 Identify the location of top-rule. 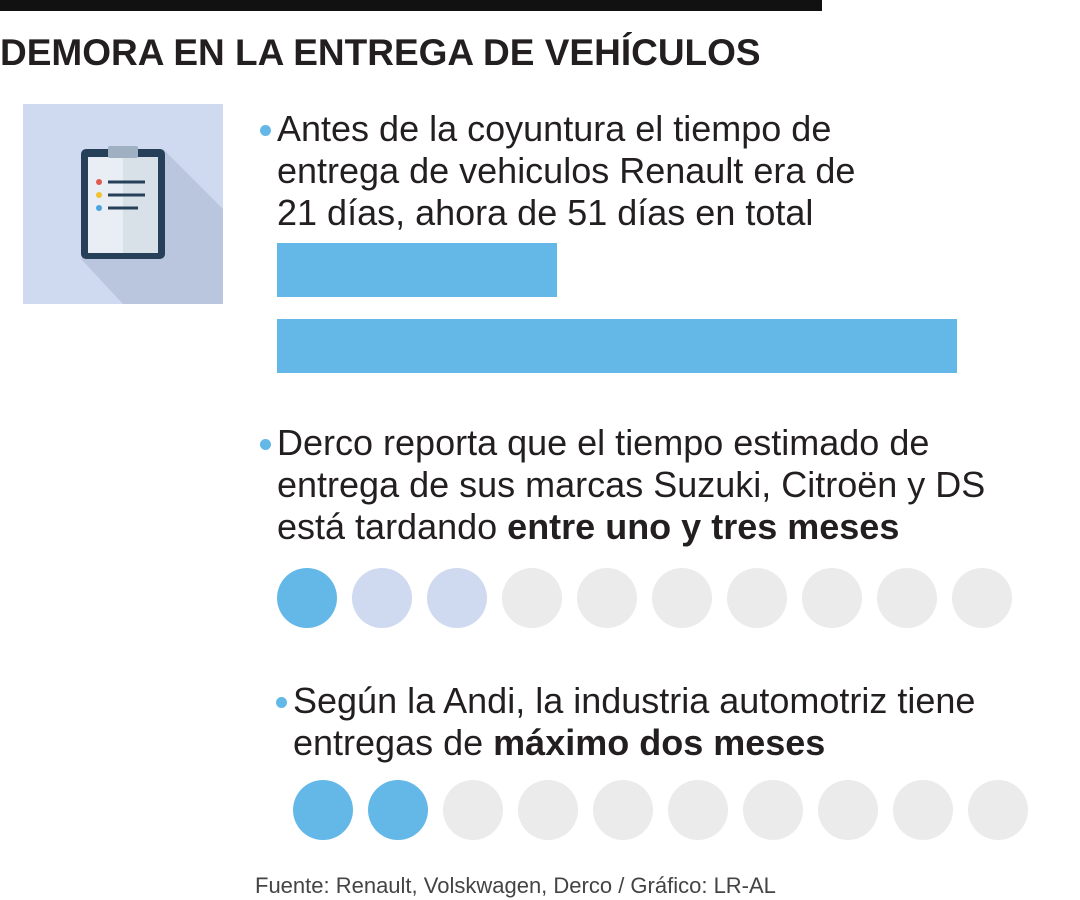
(411, 5).